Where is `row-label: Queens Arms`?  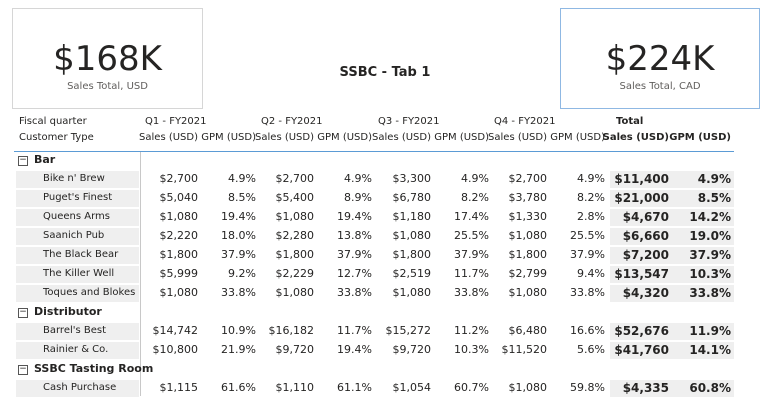
row-label: Queens Arms is located at coordinates (76, 216).